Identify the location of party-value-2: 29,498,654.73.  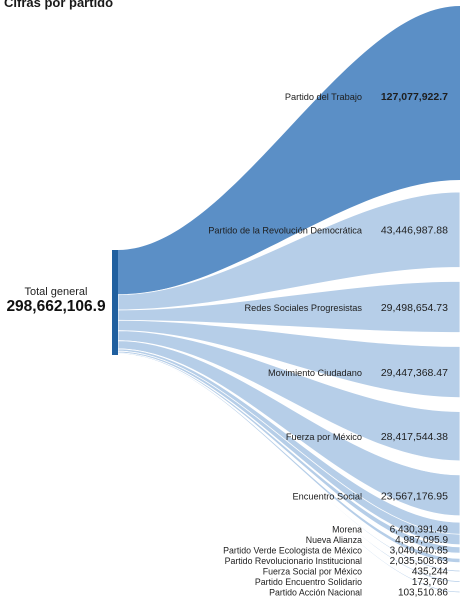
(414, 308).